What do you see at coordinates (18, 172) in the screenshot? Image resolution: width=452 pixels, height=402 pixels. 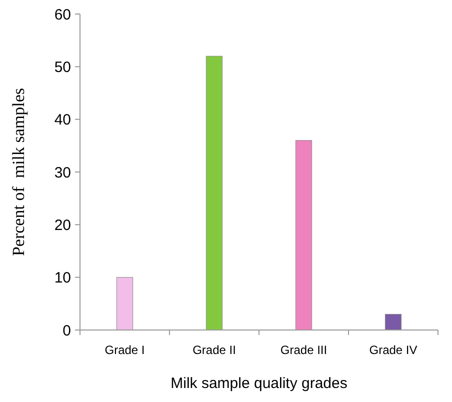 I see `y-axis-title: Percent of milk samples` at bounding box center [18, 172].